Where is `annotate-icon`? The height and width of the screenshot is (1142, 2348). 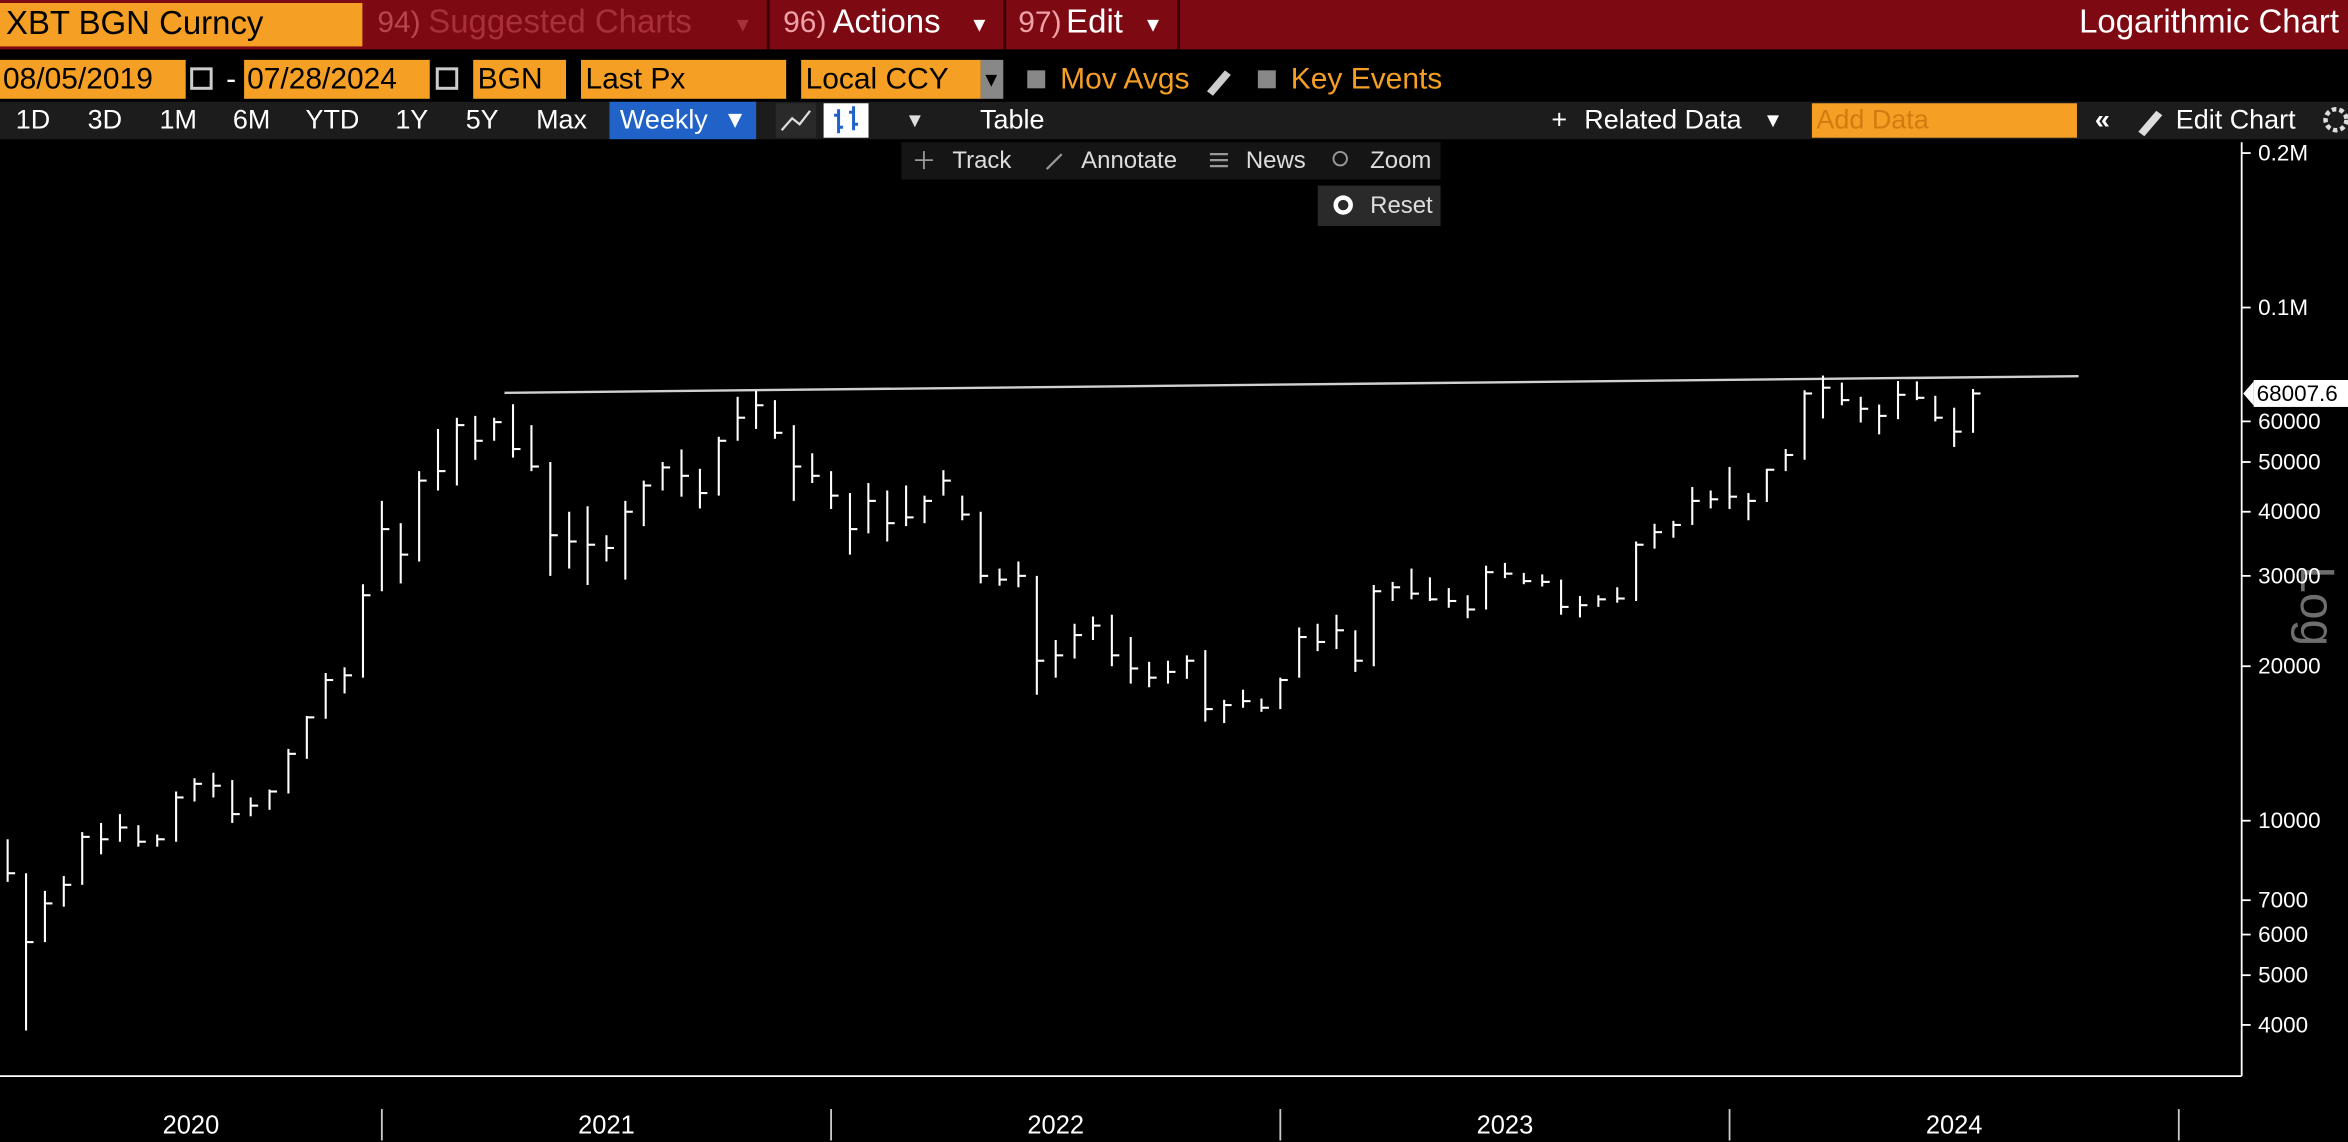
annotate-icon is located at coordinates (1054, 161).